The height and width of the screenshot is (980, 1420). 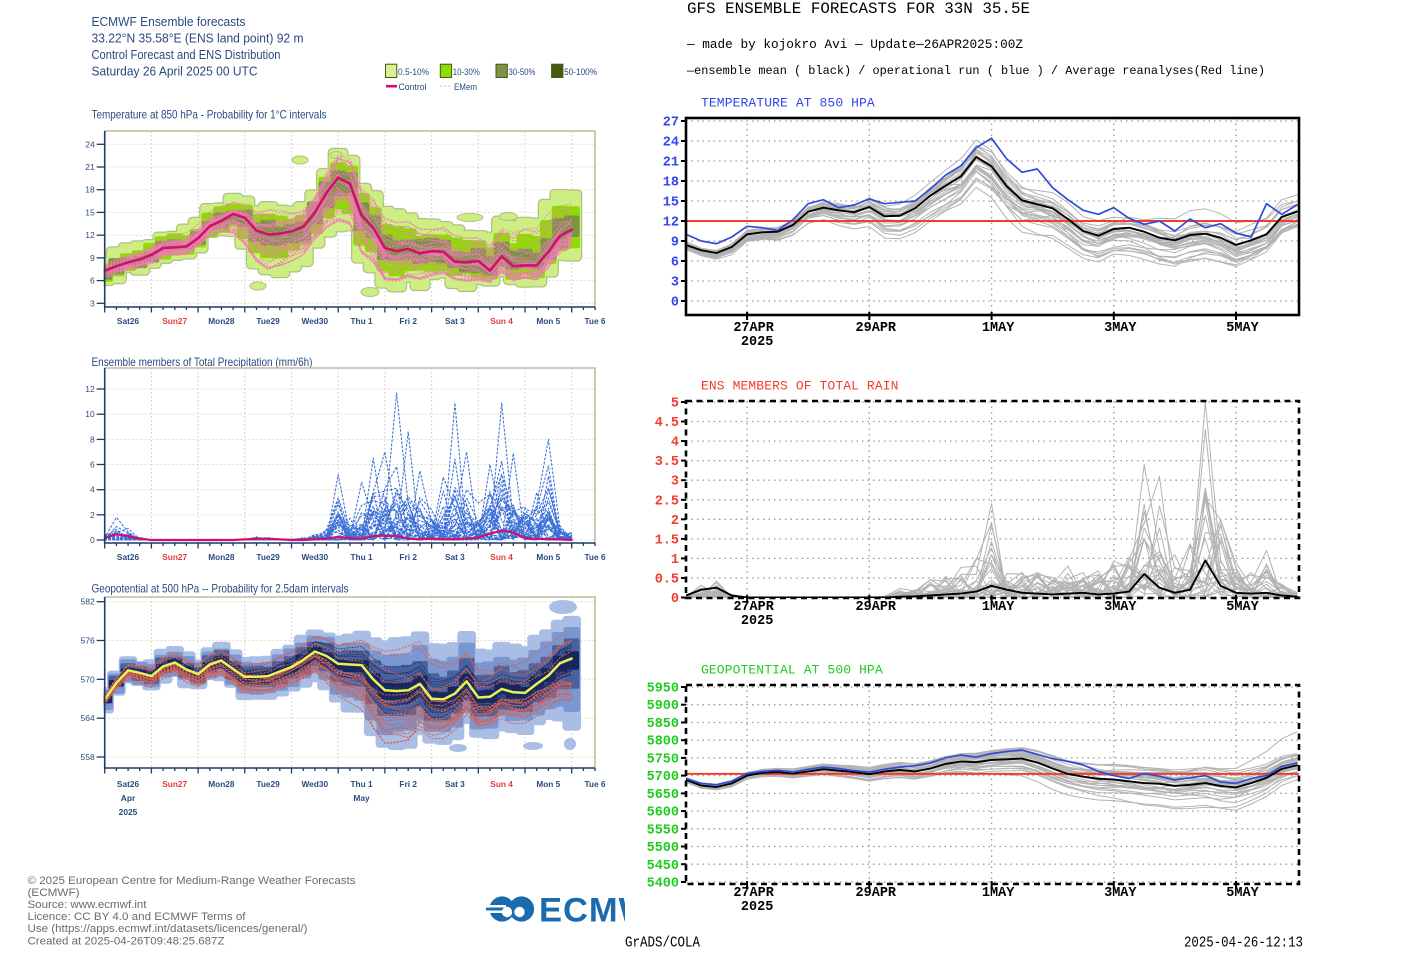 I want to click on svg-text: Source: www.ecmwf.int, so click(x=88, y=905).